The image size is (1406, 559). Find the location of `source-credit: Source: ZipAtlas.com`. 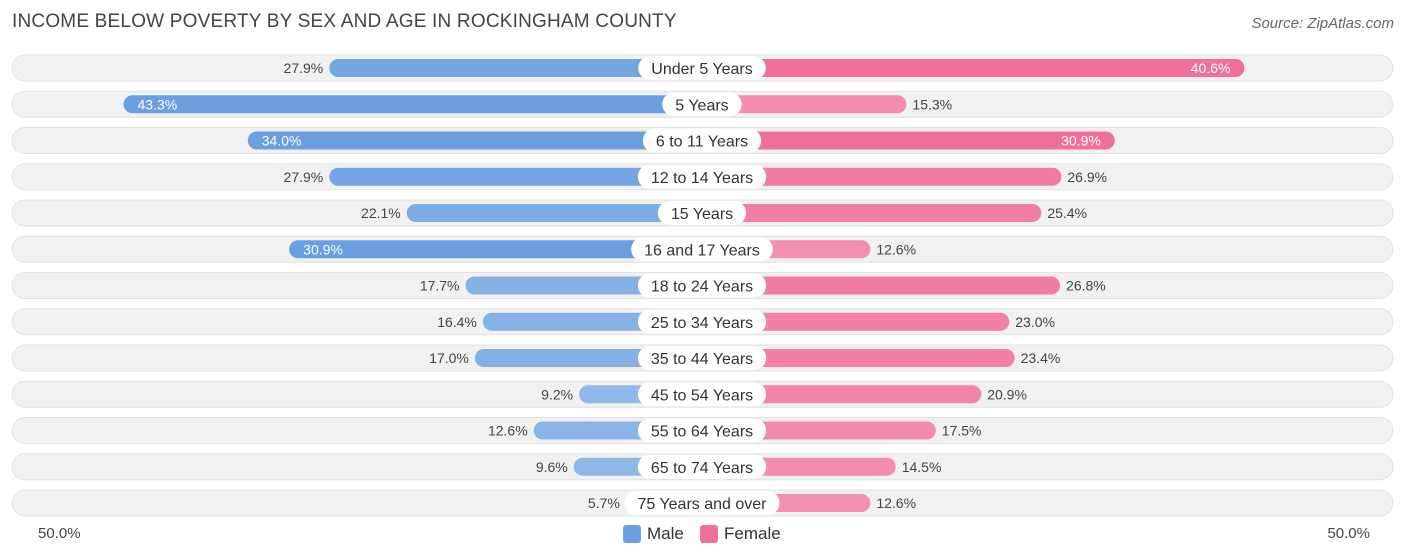

source-credit: Source: ZipAtlas.com is located at coordinates (1322, 23).